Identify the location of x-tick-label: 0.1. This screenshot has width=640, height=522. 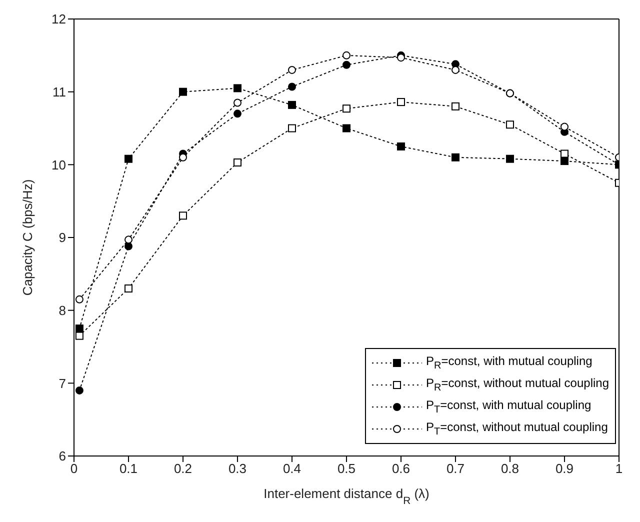
(128, 468).